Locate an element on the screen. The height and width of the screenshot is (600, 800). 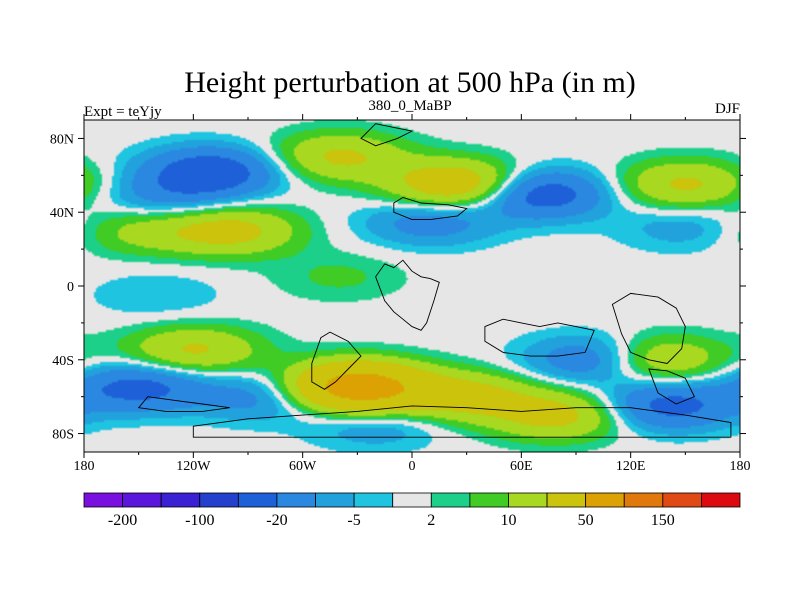
x-tick-label: 60E is located at coordinates (521, 466).